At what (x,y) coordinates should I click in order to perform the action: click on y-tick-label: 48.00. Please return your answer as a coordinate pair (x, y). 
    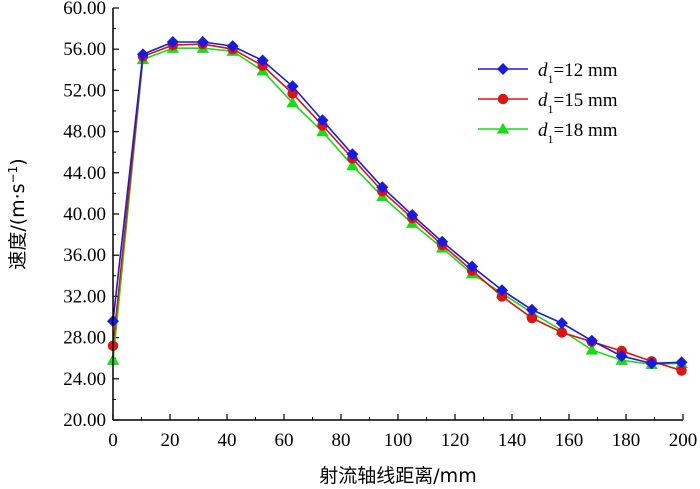
    Looking at the image, I should click on (84, 132).